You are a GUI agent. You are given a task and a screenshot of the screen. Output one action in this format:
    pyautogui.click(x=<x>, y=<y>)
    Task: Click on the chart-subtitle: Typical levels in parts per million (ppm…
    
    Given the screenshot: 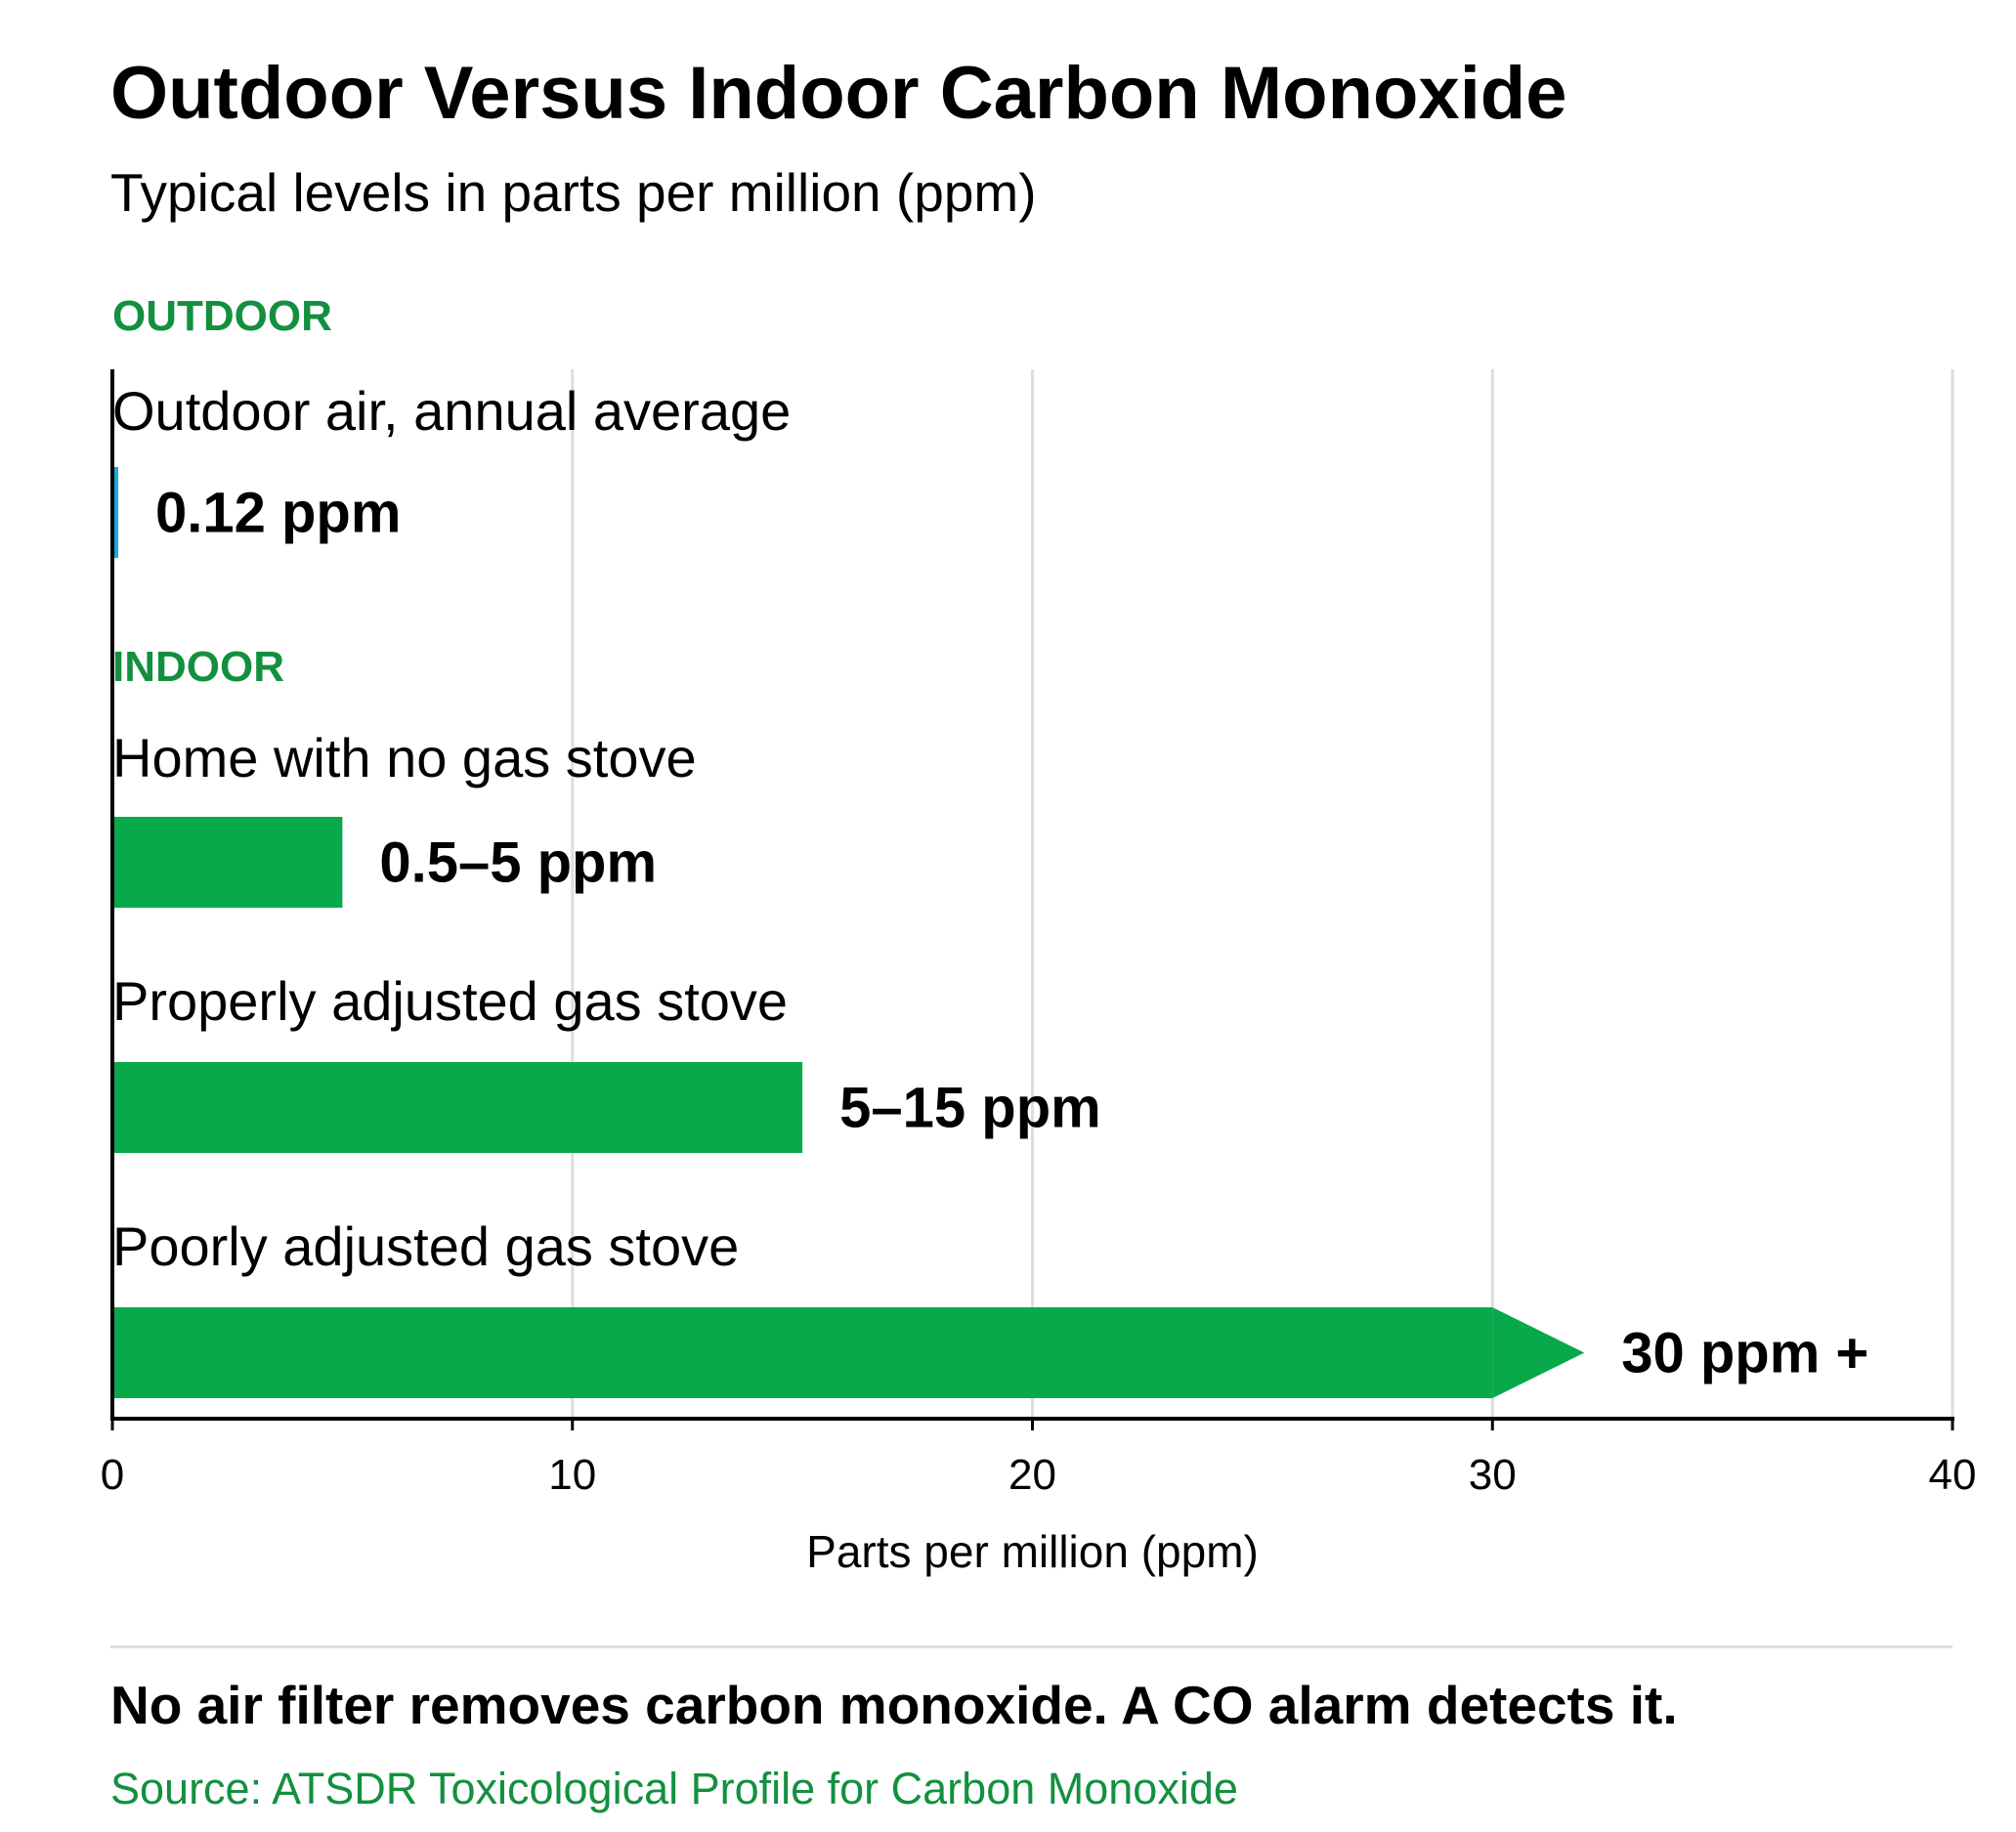 What is the action you would take?
    pyautogui.click(x=573, y=192)
    